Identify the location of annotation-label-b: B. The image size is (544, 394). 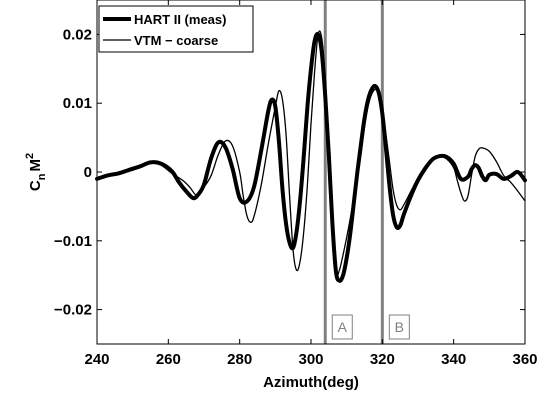
(399, 327).